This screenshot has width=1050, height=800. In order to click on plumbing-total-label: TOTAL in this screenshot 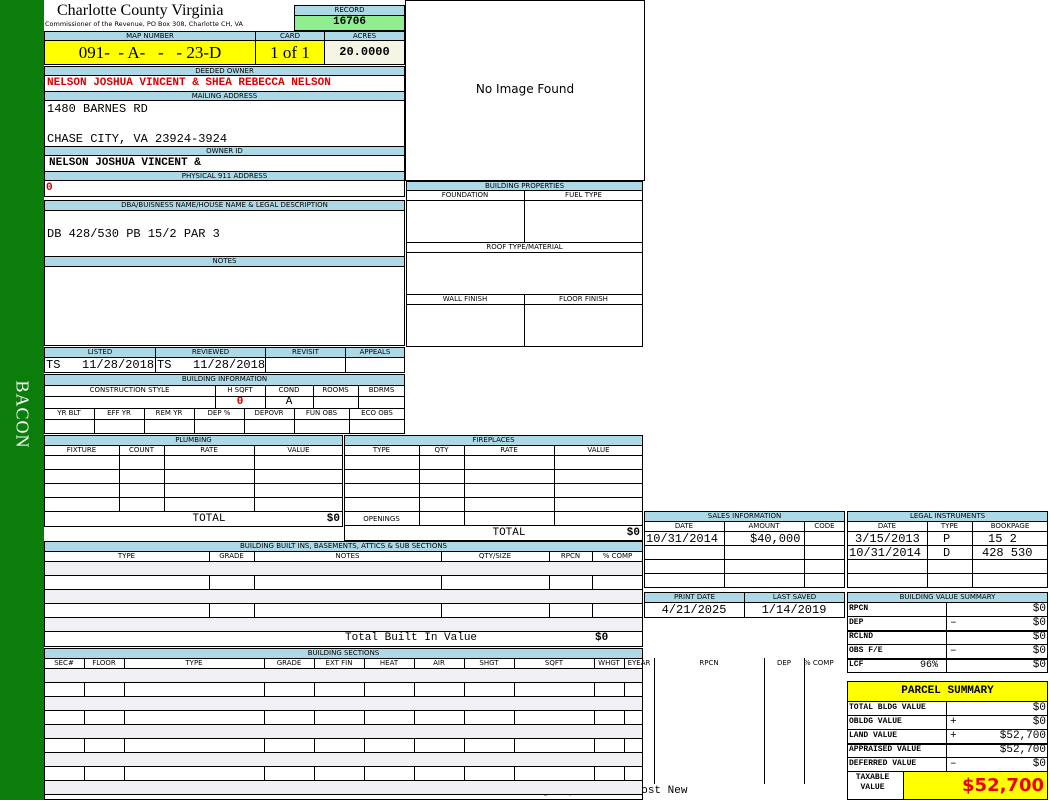, I will do `click(209, 519)`.